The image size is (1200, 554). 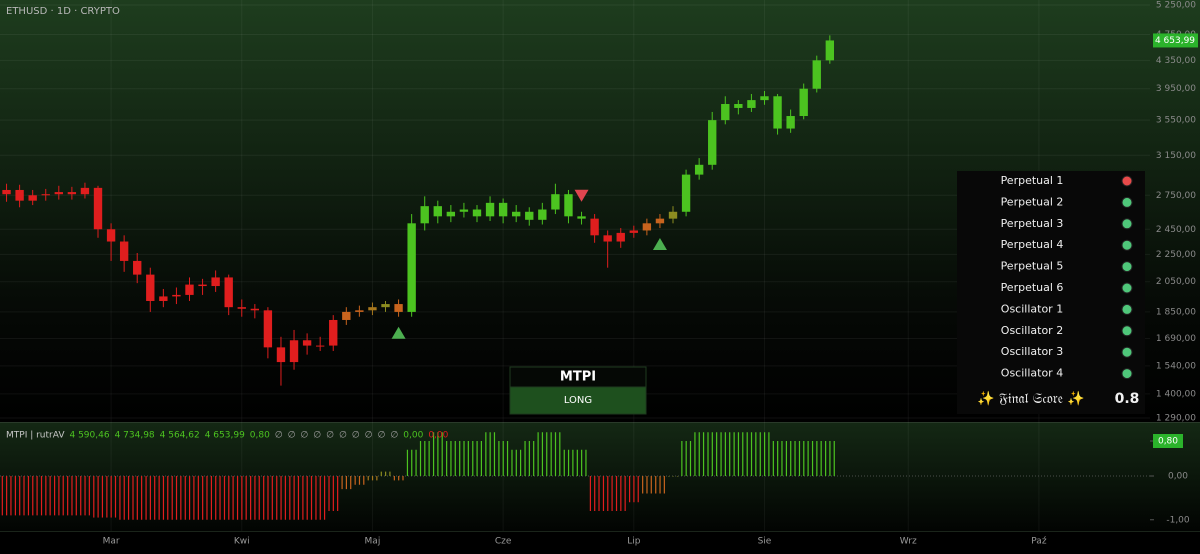 I want to click on x-tick-label: Mar, so click(x=111, y=542).